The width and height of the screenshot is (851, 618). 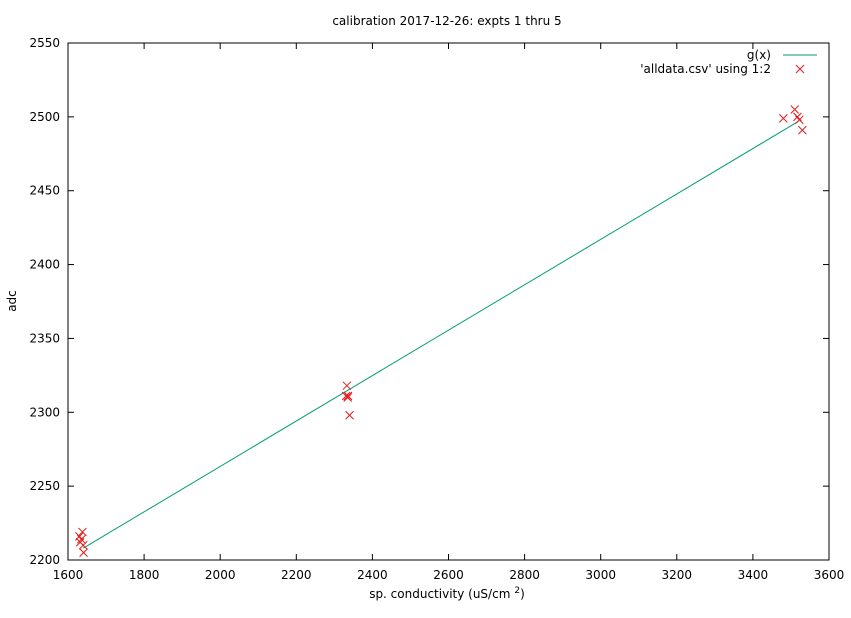 I want to click on chart-title: calibration 2017-12-26: expts 1 thru 5, so click(x=446, y=21).